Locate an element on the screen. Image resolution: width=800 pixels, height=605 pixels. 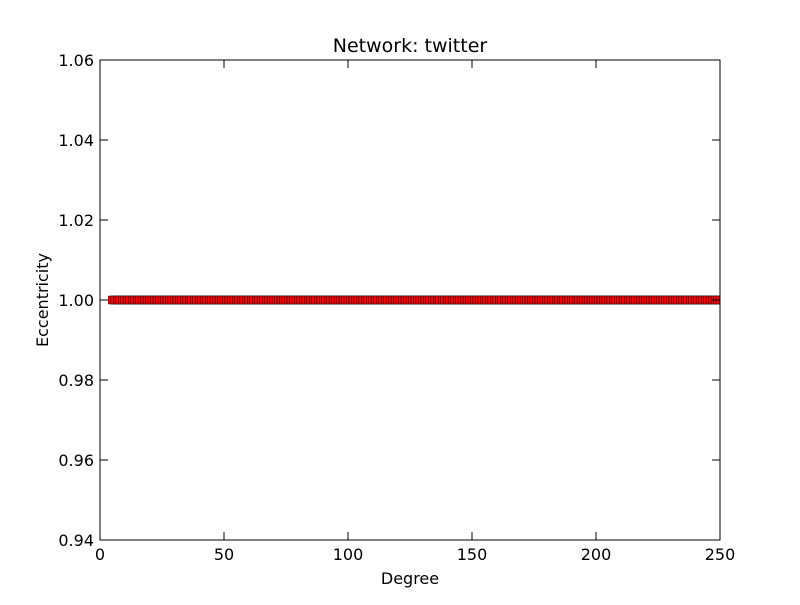
x-tick-label: 50 is located at coordinates (224, 554).